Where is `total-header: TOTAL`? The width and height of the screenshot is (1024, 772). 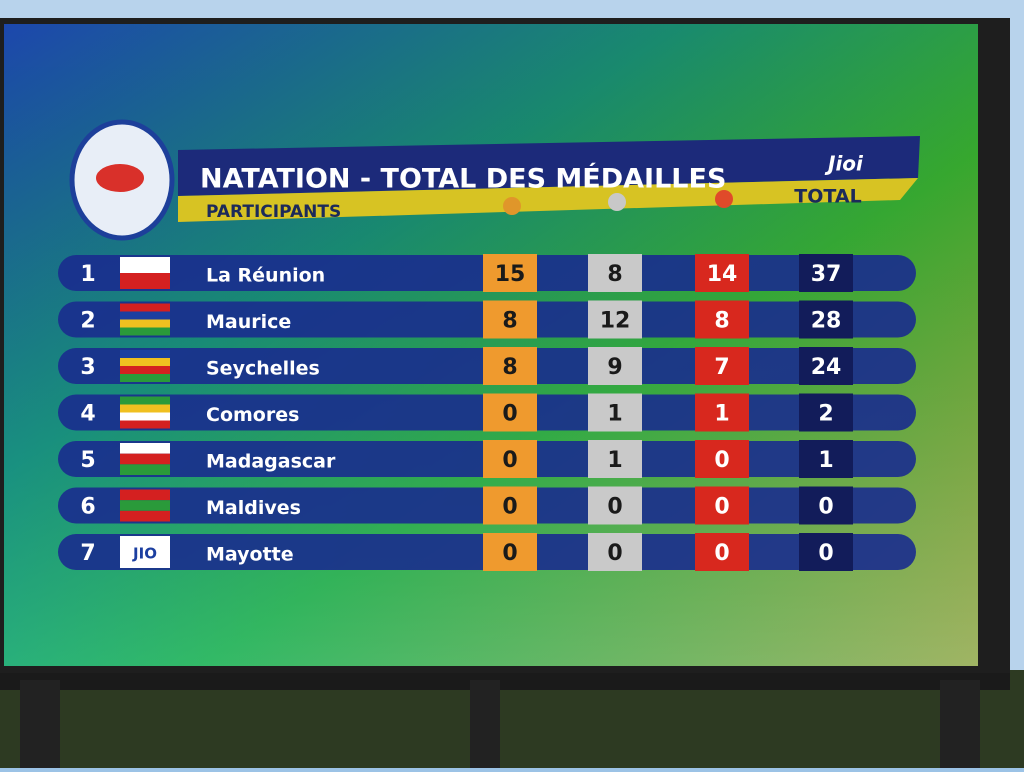 total-header: TOTAL is located at coordinates (827, 197).